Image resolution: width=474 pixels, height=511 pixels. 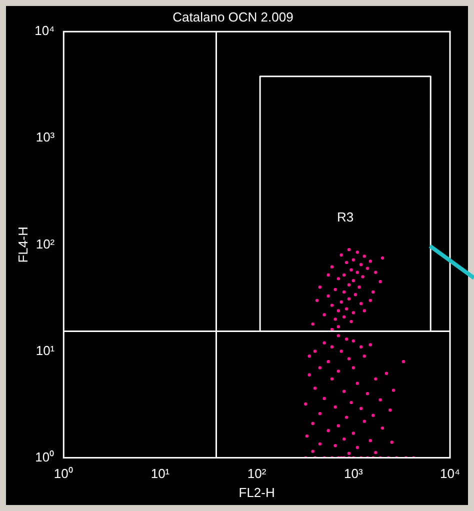 What do you see at coordinates (345, 216) in the screenshot?
I see `text: R3` at bounding box center [345, 216].